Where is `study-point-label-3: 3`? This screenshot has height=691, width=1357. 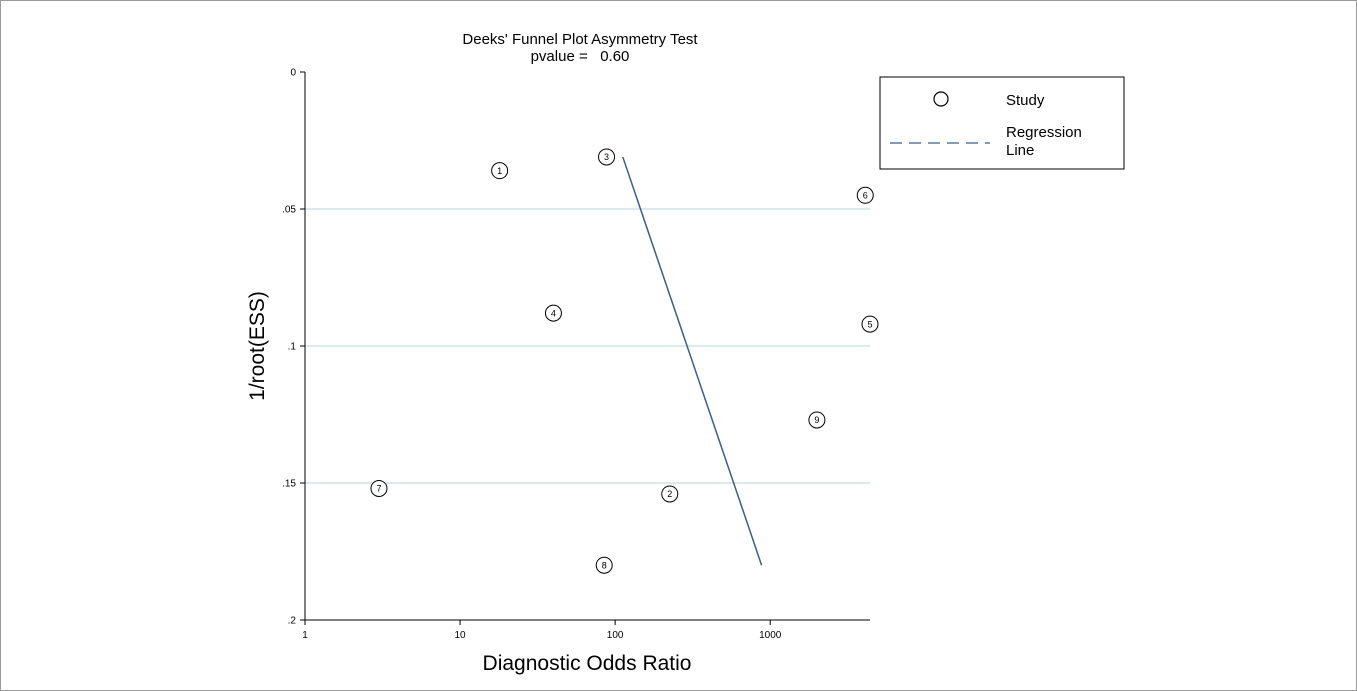
study-point-label-3: 3 is located at coordinates (606, 157).